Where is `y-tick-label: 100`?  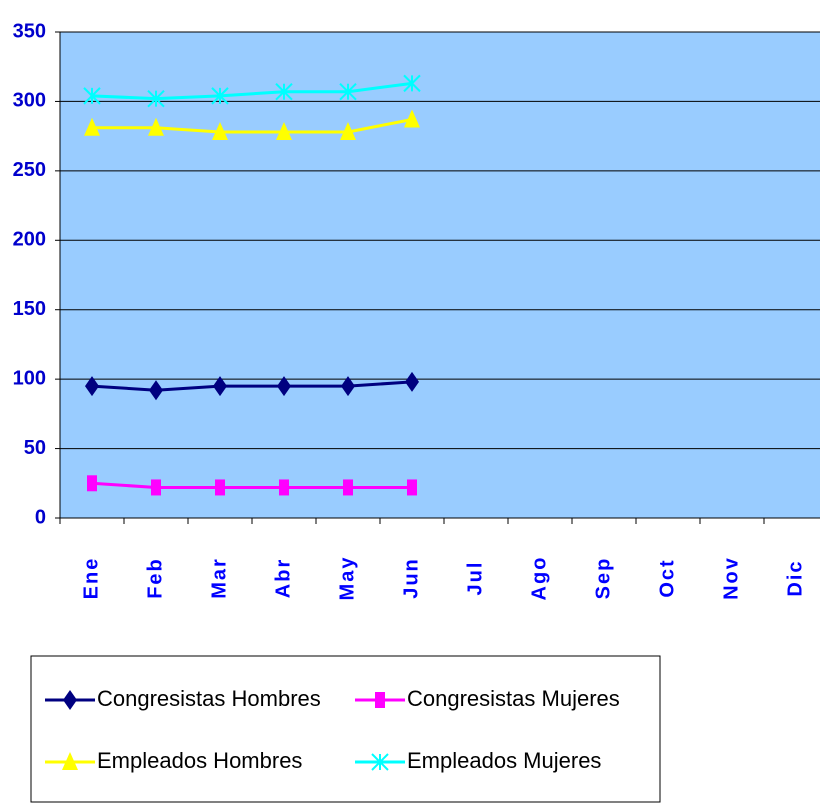 y-tick-label: 100 is located at coordinates (29, 378).